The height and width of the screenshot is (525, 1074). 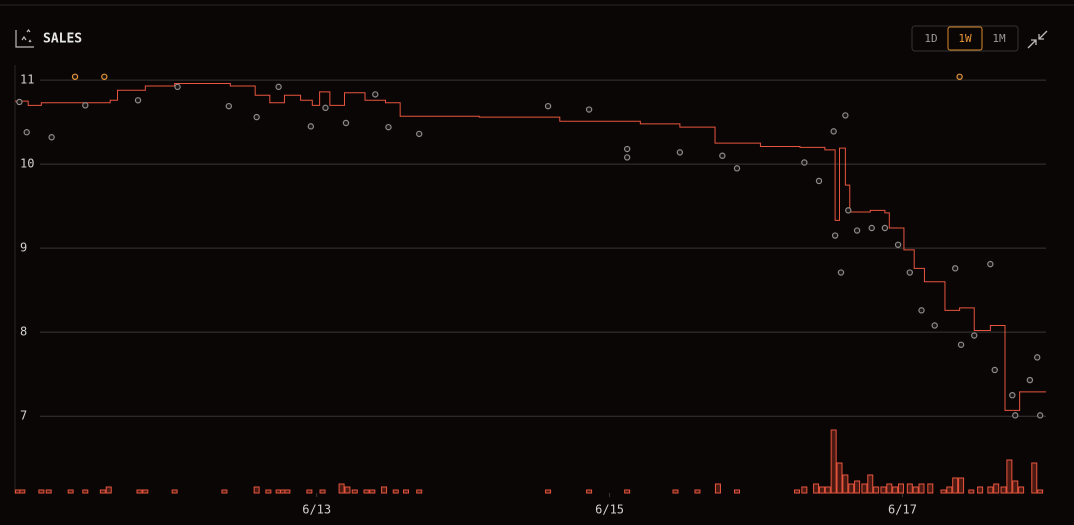 I want to click on x-tick-label: 6/17, so click(x=902, y=510).